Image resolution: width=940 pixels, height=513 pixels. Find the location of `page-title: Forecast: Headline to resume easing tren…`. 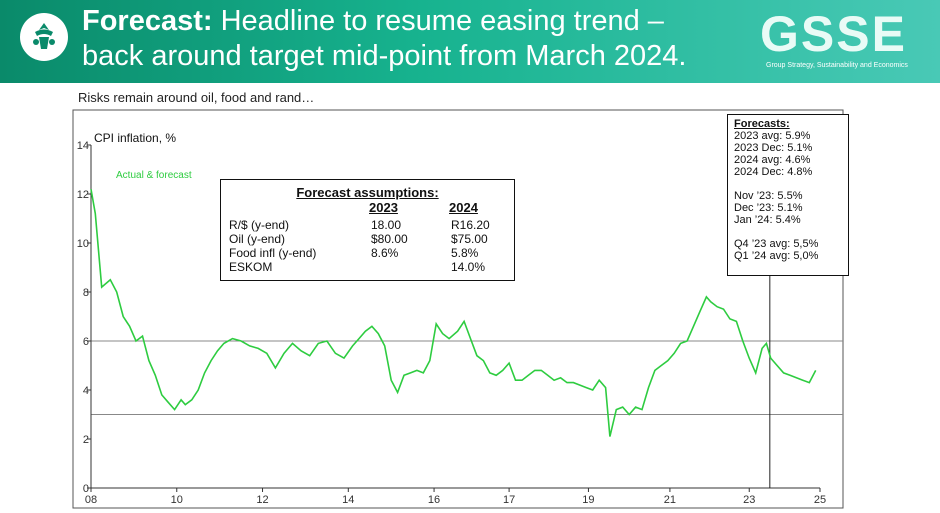

page-title: Forecast: Headline to resume easing tren… is located at coordinates (384, 39).